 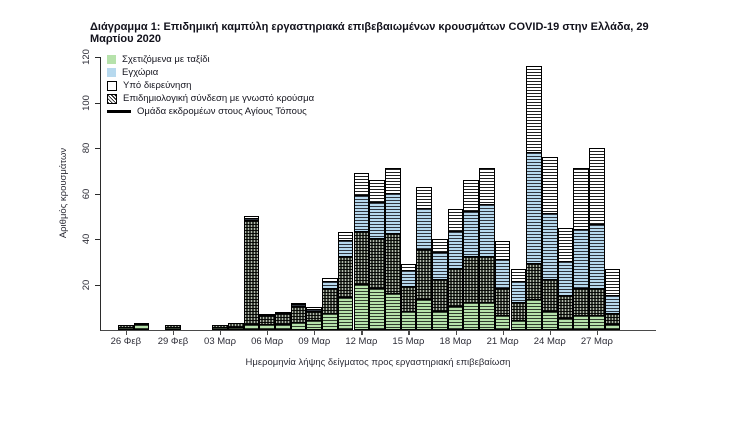 What do you see at coordinates (210, 111) in the screenshot?
I see `legend-item-pilgrims: Ομάδα εκδρομέων στους Αγίους Τόπους` at bounding box center [210, 111].